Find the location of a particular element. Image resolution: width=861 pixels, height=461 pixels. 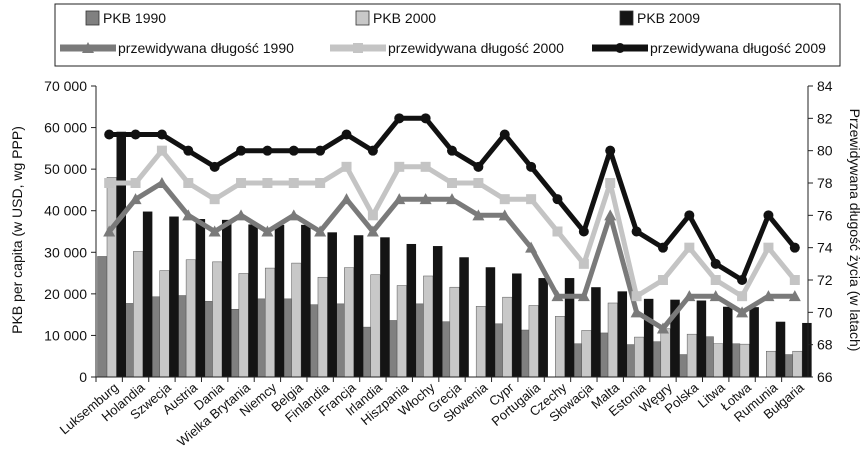

y2-tick-label: 72 is located at coordinates (825, 280).